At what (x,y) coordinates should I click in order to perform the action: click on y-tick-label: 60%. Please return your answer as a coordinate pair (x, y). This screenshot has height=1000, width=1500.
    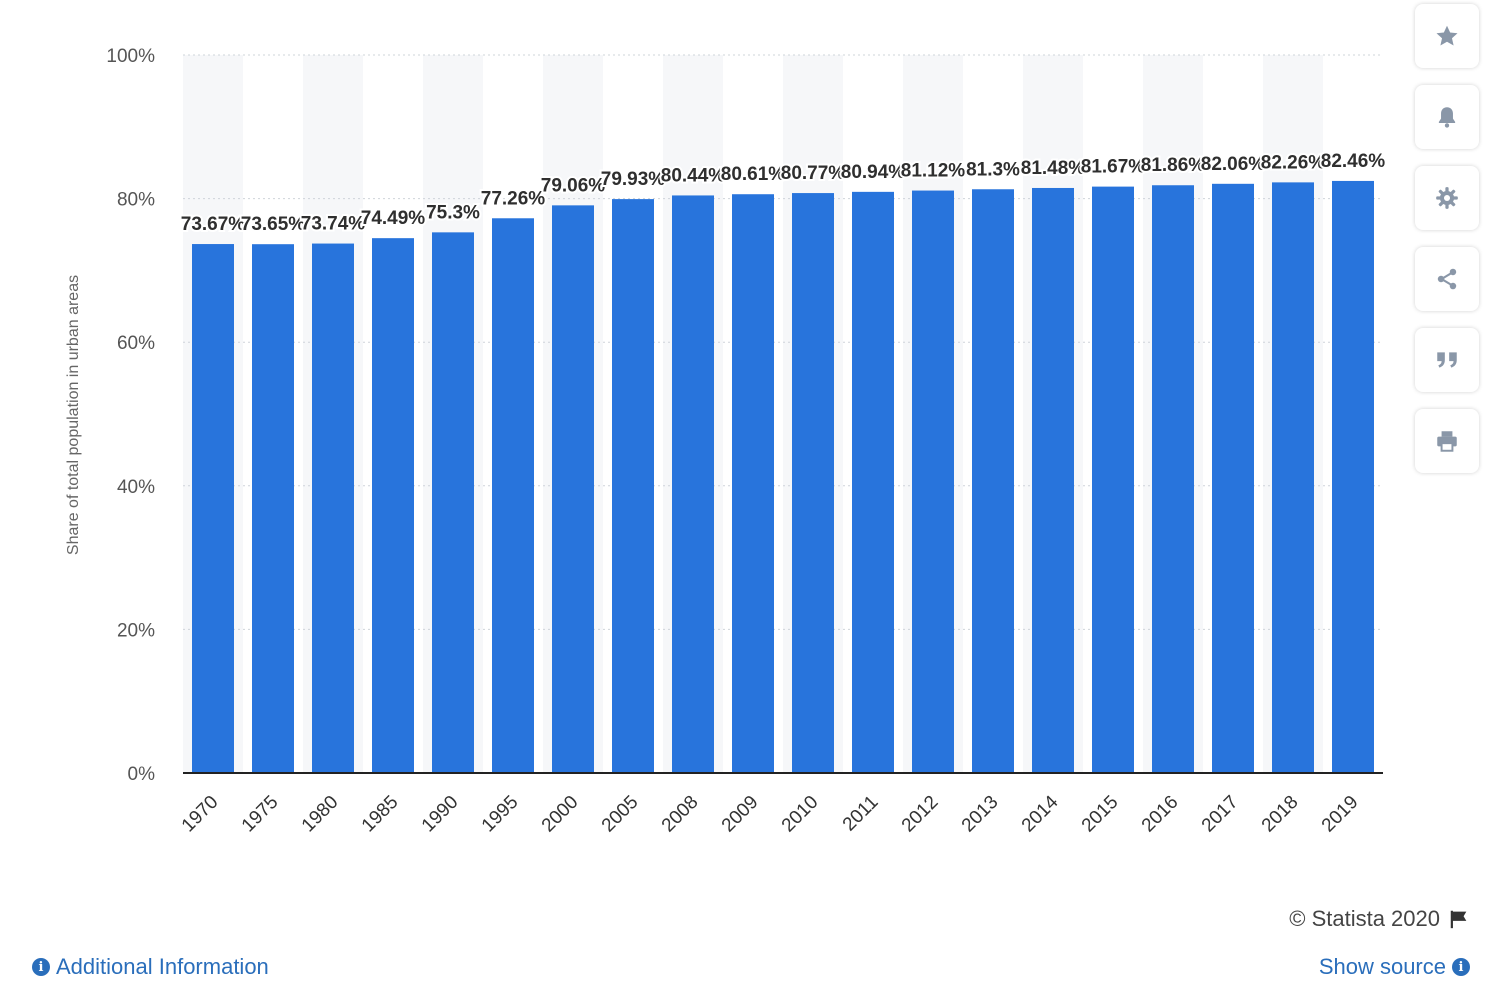
    Looking at the image, I should click on (136, 343).